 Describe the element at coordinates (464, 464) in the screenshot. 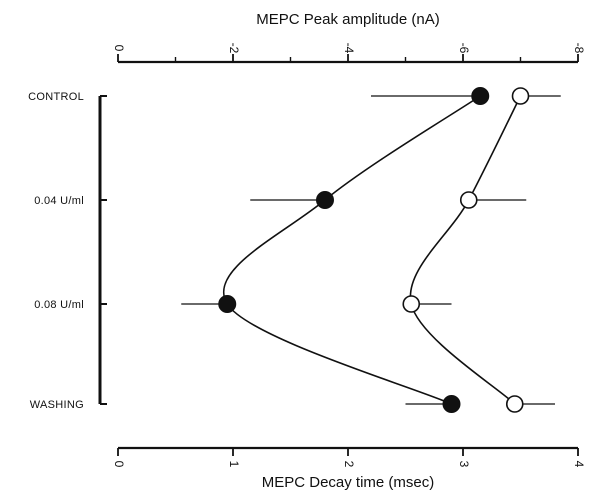

I see `bottom-axis-tick-label: 3` at that location.